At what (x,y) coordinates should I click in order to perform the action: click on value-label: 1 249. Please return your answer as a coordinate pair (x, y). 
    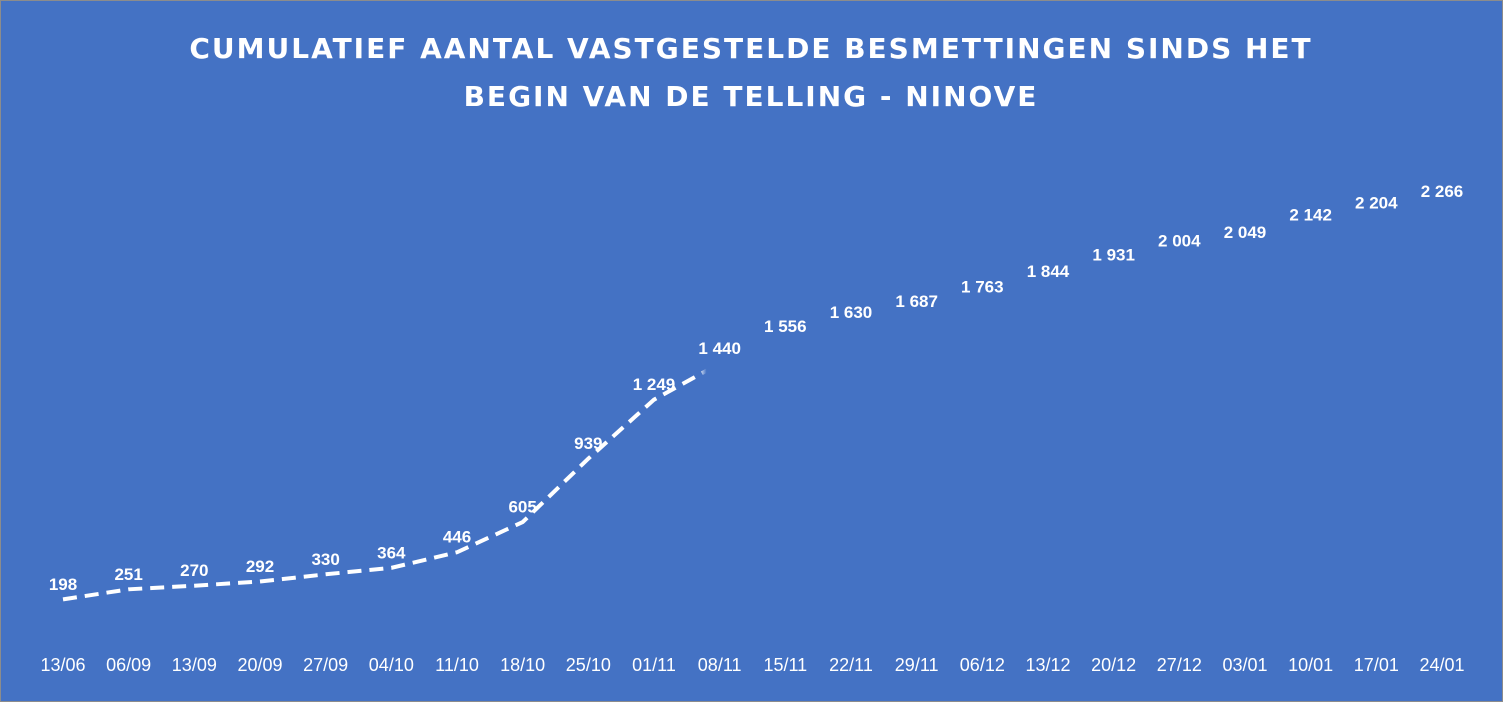
    Looking at the image, I should click on (654, 384).